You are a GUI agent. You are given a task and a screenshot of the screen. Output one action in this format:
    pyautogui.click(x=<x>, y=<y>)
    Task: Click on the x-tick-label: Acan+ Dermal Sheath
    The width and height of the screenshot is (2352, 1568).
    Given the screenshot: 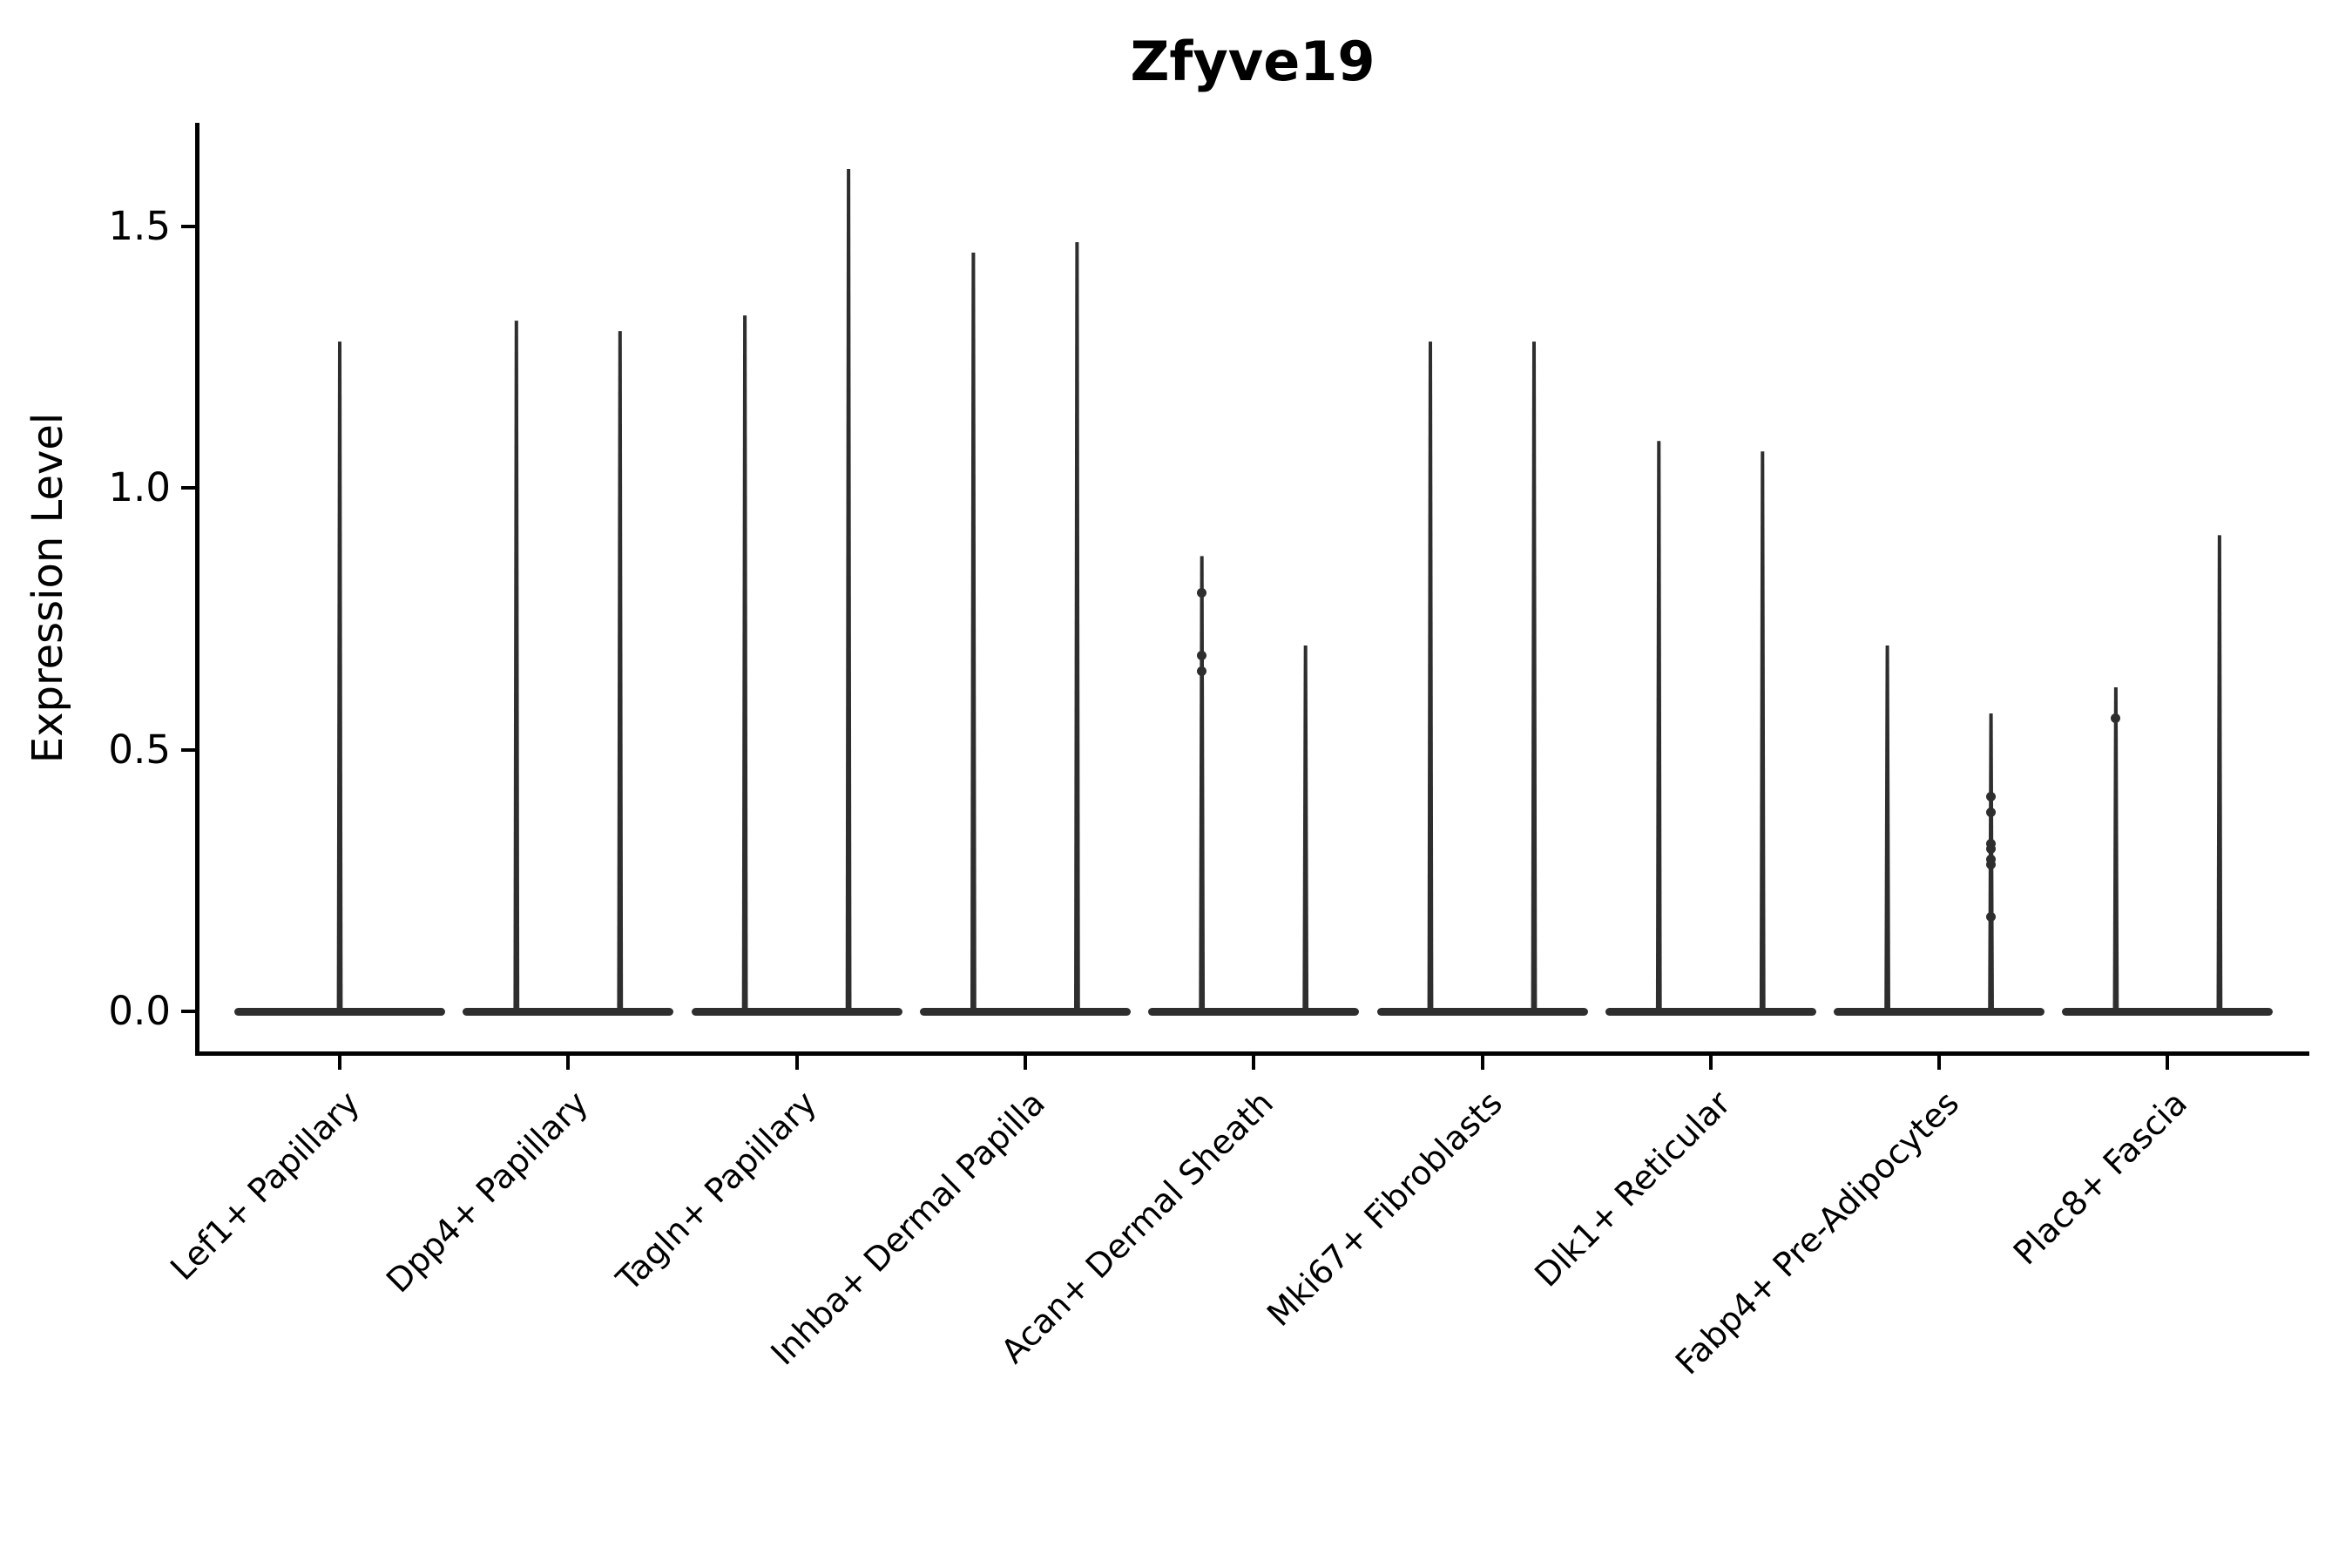 What is the action you would take?
    pyautogui.click(x=1137, y=1227)
    